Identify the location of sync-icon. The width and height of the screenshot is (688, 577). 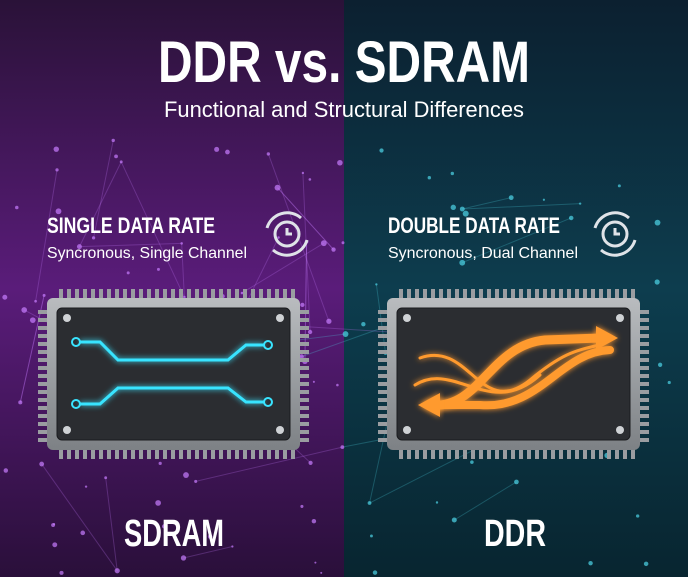
(615, 234).